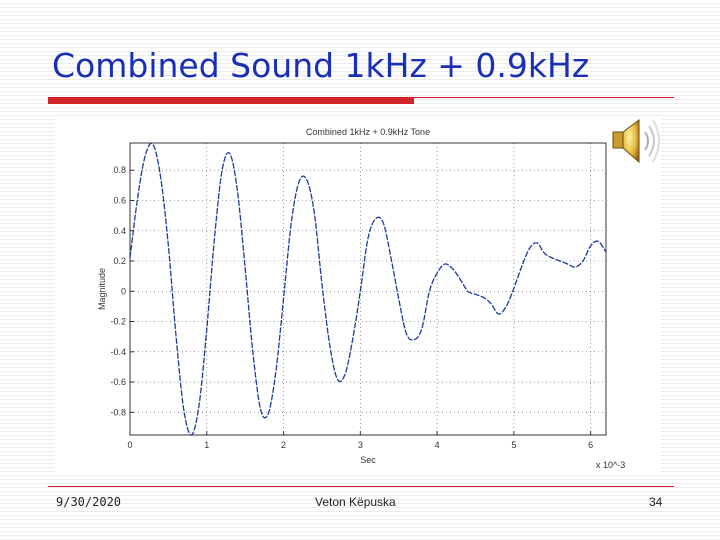 The image size is (720, 540). I want to click on y-axis-label: Magnitude, so click(102, 289).